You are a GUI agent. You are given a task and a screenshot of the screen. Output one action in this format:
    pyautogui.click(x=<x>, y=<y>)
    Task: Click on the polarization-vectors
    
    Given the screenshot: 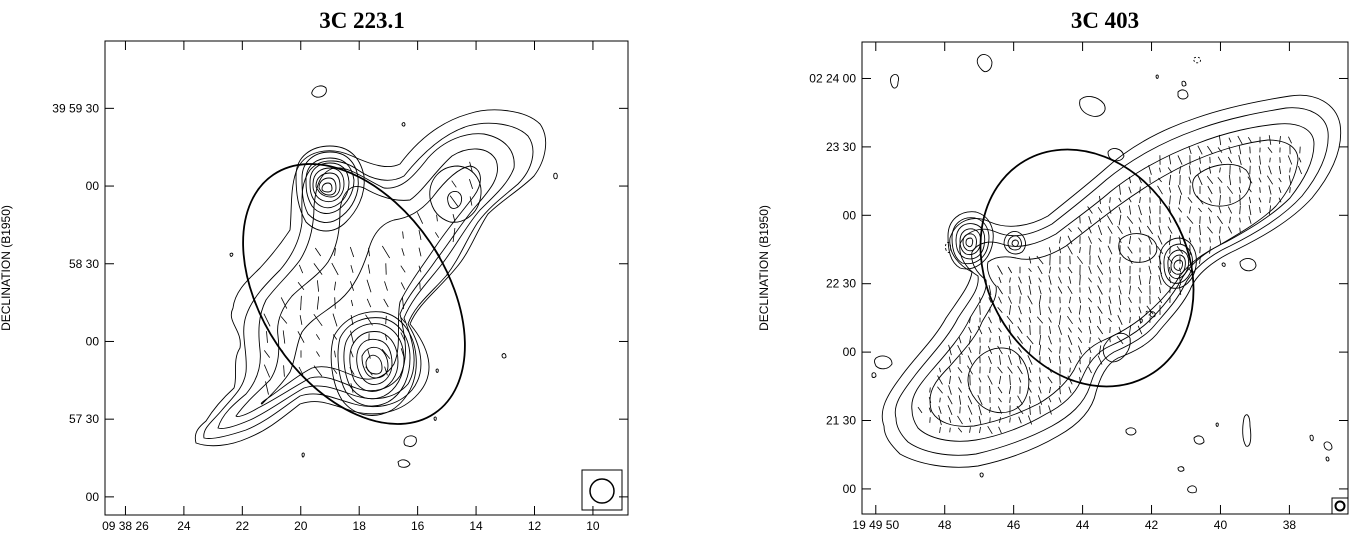 What is the action you would take?
    pyautogui.click(x=368, y=278)
    